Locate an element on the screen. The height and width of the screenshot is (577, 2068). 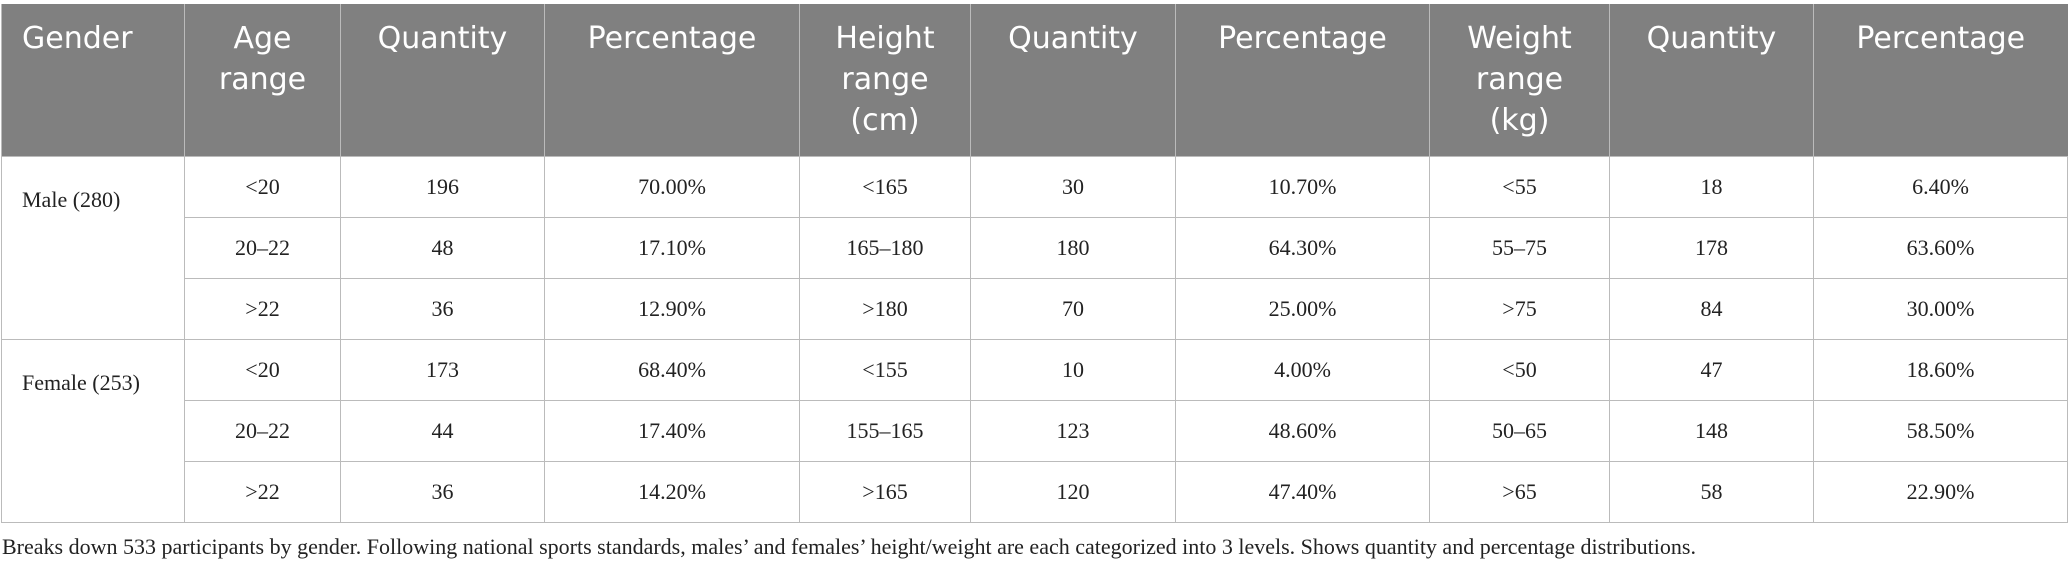
header-cell: Weight range (kg) is located at coordinates (1519, 80).